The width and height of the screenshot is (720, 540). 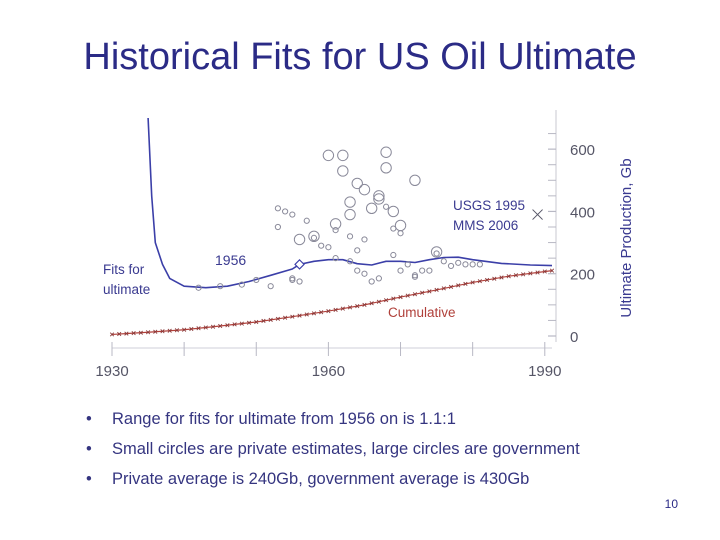 I want to click on page-number: 10, so click(x=671, y=504).